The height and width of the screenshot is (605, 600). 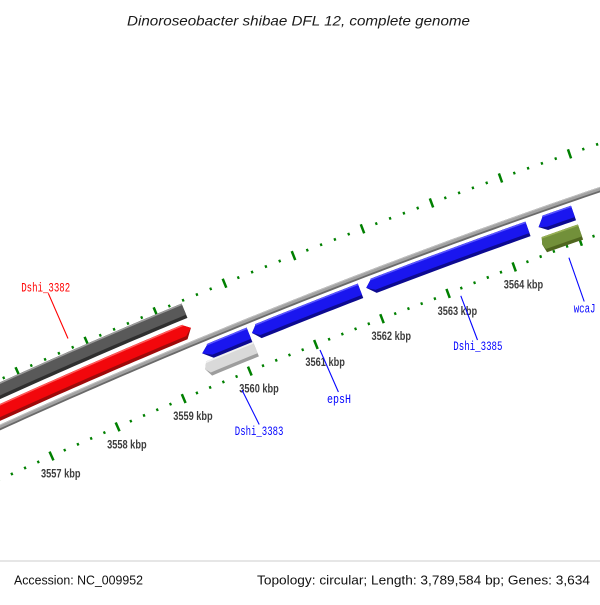 What do you see at coordinates (259, 432) in the screenshot?
I see `svg-text: Dshi_3383` at bounding box center [259, 432].